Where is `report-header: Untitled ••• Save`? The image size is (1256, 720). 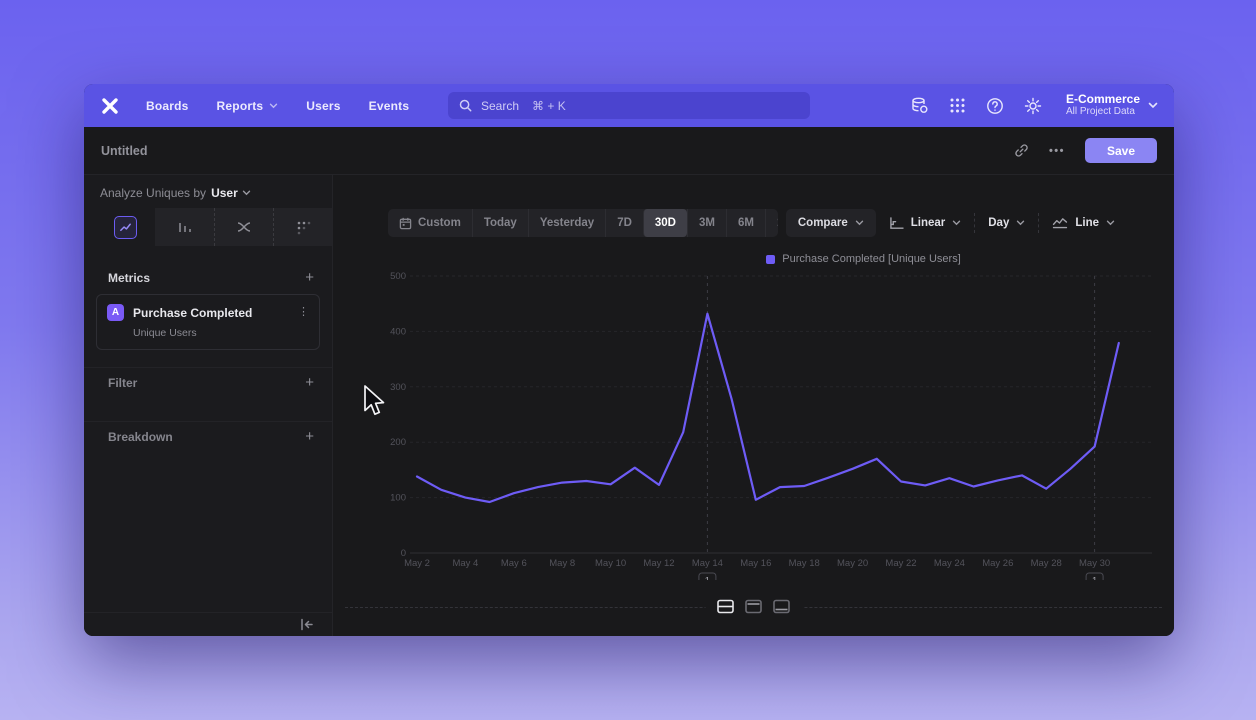
report-header: Untitled ••• Save is located at coordinates (629, 151).